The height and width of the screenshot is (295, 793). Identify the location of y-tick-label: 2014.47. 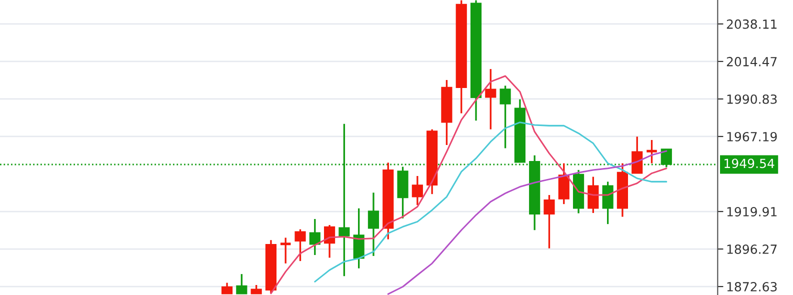
(751, 61).